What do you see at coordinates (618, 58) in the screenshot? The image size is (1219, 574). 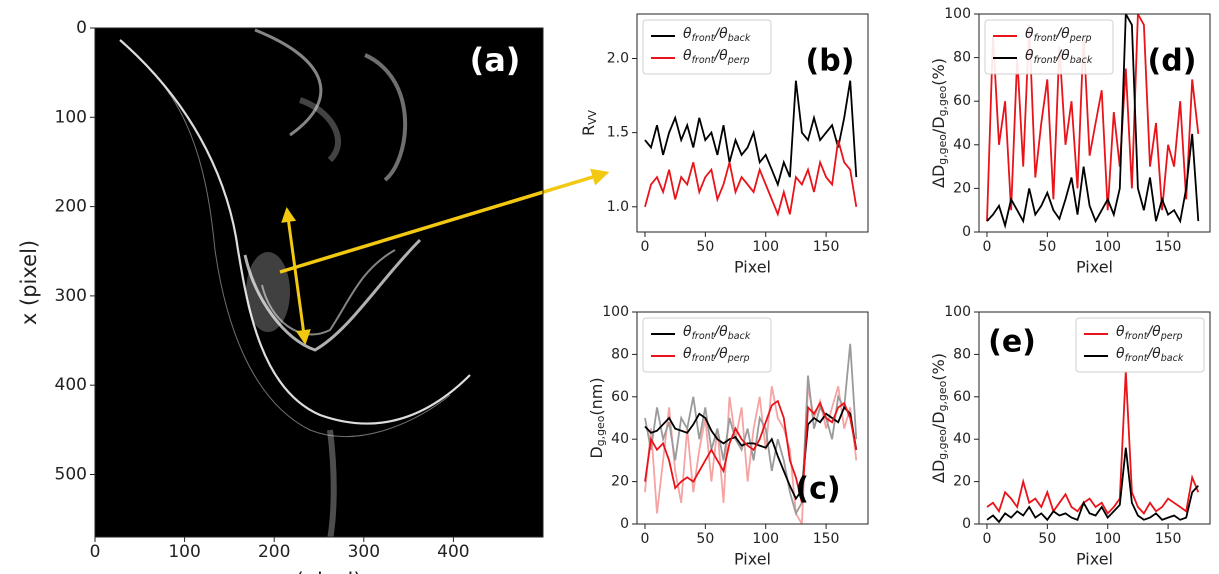 I see `y-tick-label: 2.0` at bounding box center [618, 58].